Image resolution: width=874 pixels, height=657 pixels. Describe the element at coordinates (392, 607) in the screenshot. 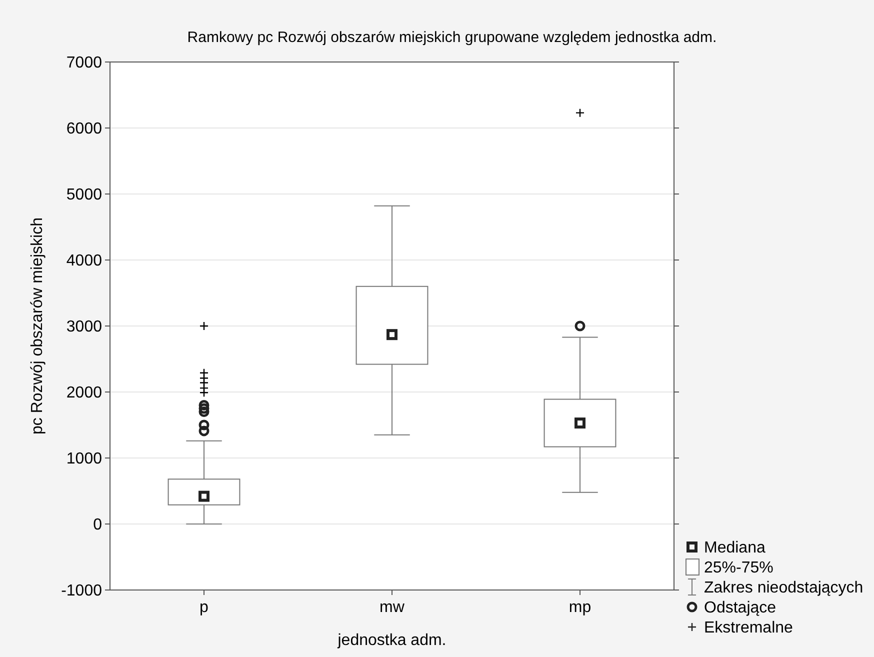

I see `x-tick-label: mw` at that location.